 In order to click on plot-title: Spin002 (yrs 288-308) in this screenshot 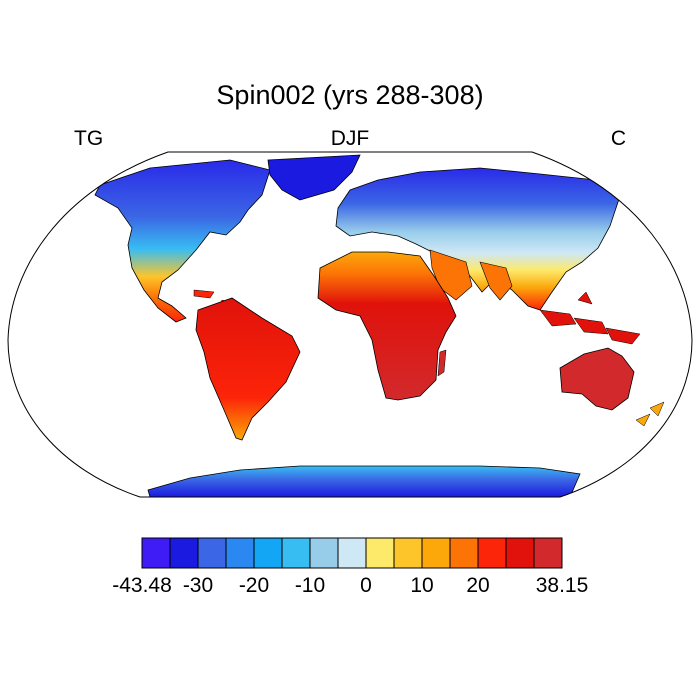, I will do `click(350, 95)`.